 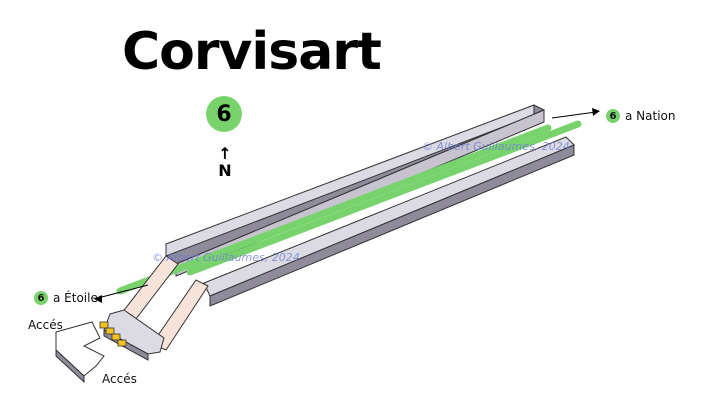 What do you see at coordinates (75, 298) in the screenshot?
I see `direction-label: a Étoile` at bounding box center [75, 298].